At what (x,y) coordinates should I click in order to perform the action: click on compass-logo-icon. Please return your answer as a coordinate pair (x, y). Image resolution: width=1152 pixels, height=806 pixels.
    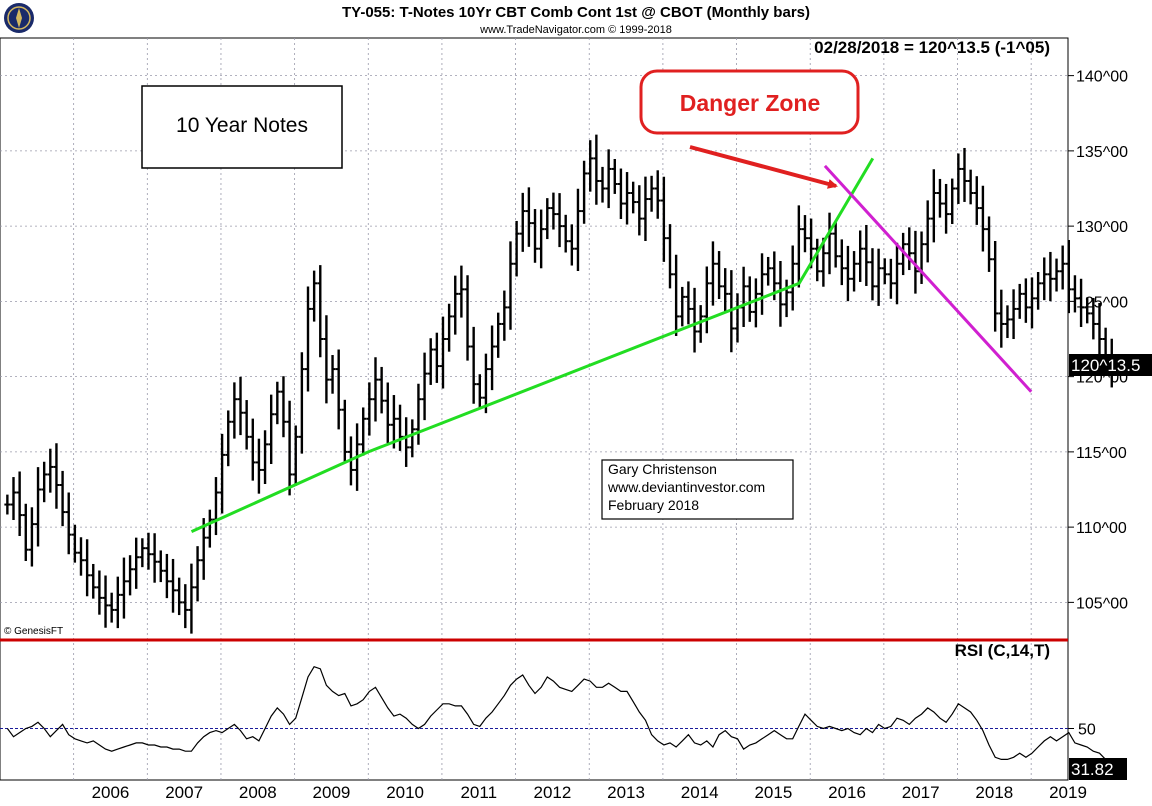
    Looking at the image, I should click on (19, 18).